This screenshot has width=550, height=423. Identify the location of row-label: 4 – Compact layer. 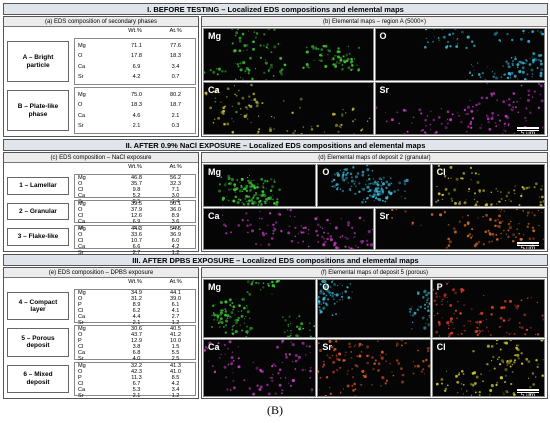
(38, 306).